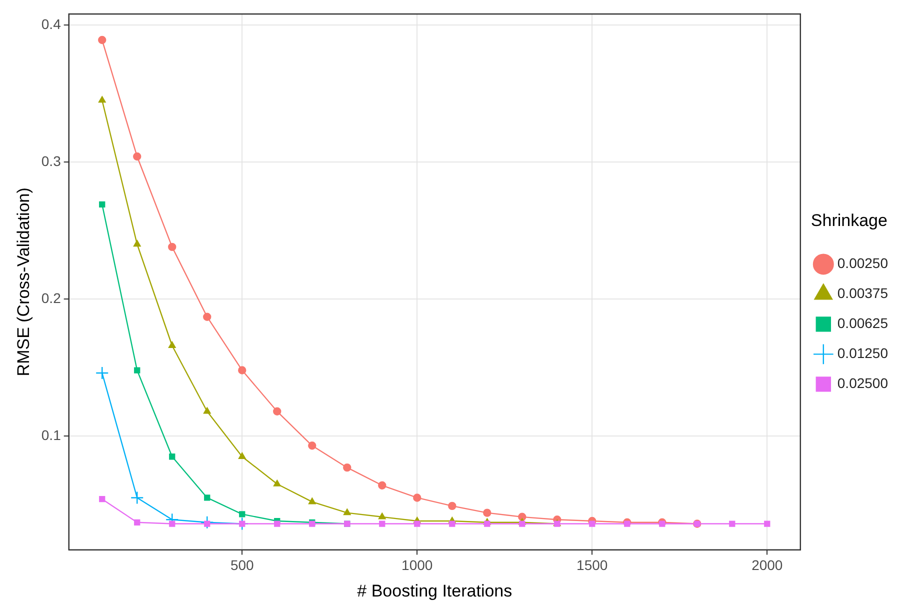 This screenshot has height=610, width=908. Describe the element at coordinates (767, 565) in the screenshot. I see `x-tick-label: 2000` at that location.